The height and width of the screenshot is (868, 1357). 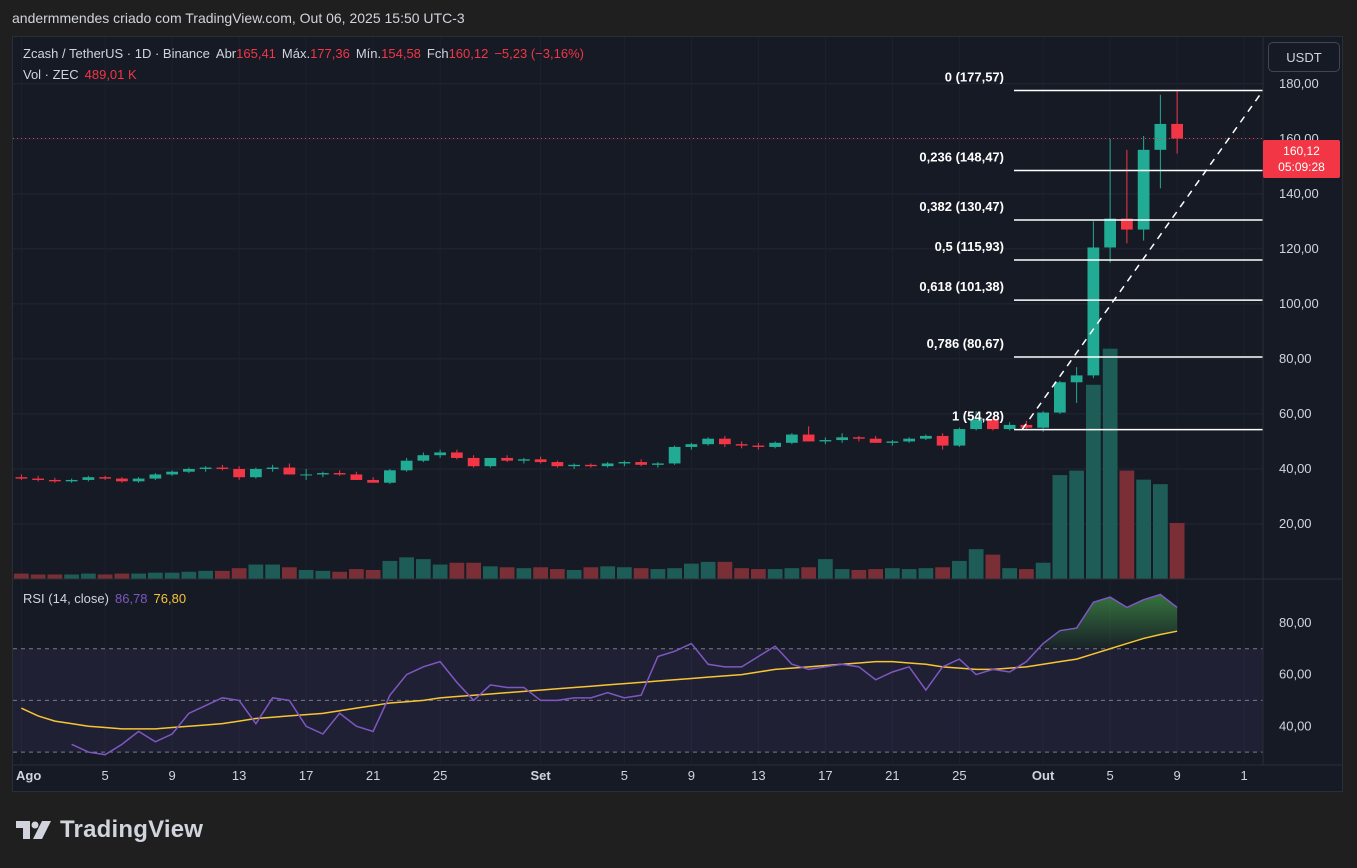 I want to click on volume-label: Vol · ZEC, so click(x=51, y=74).